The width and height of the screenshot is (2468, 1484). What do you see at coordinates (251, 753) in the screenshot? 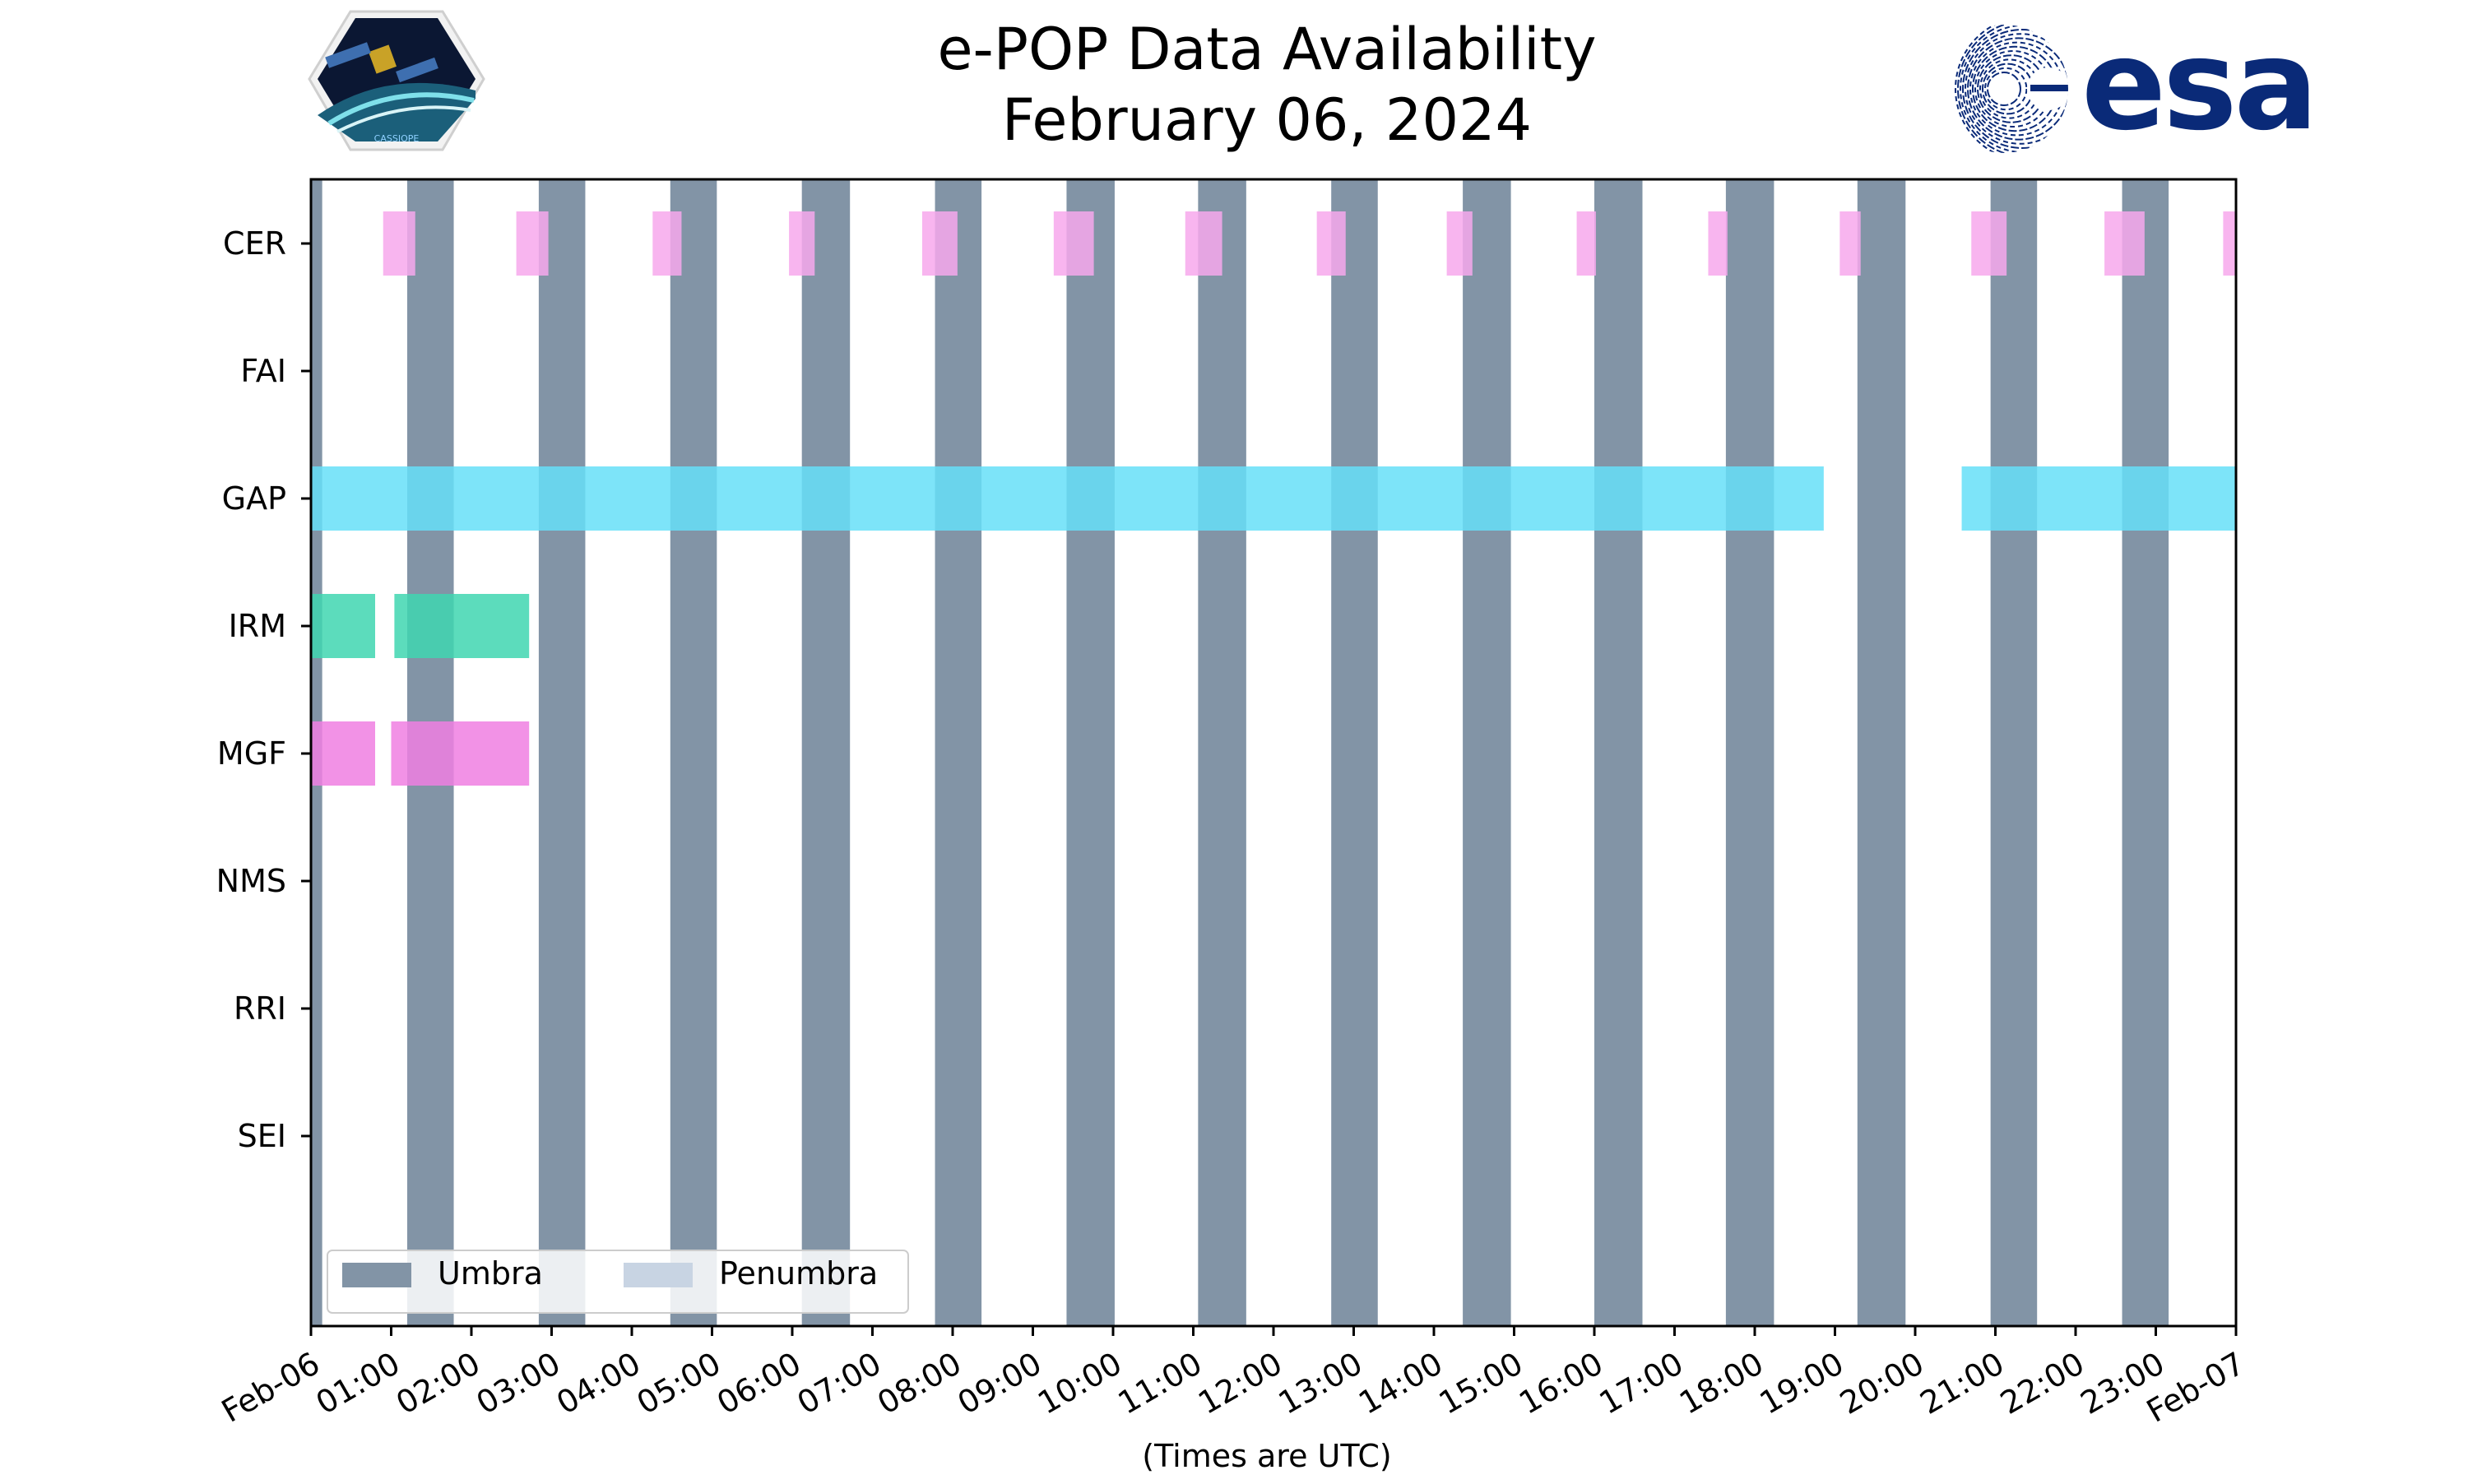
I see `y-tick-label-mgf: MGF` at bounding box center [251, 753].